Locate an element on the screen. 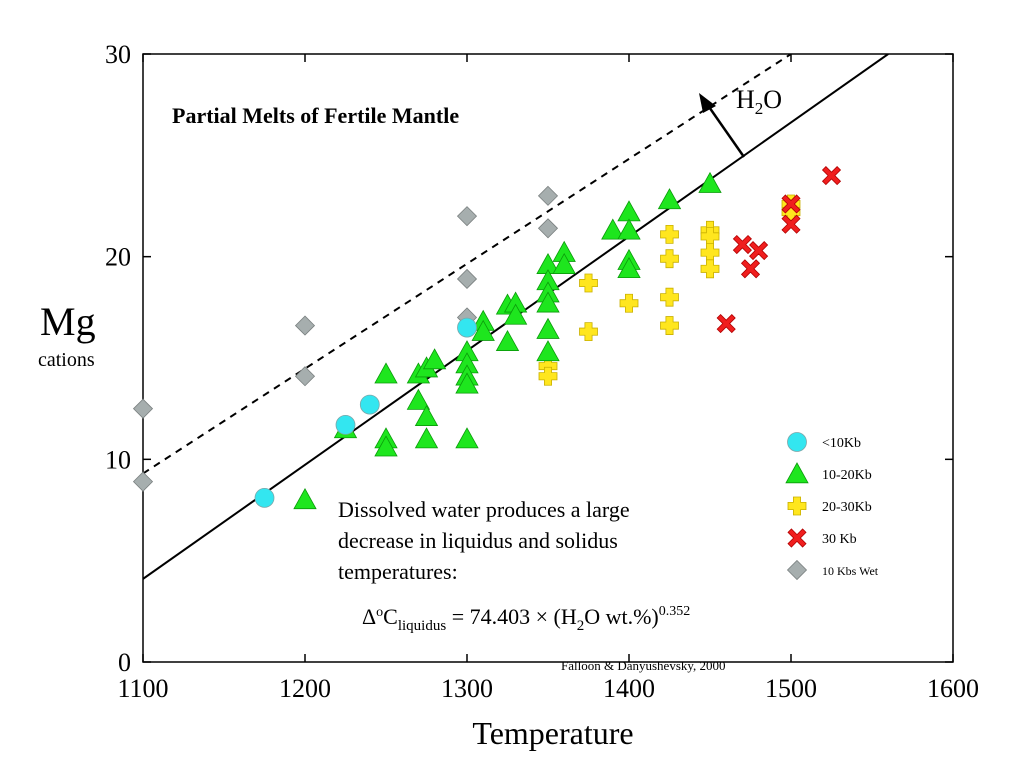 The width and height of the screenshot is (1024, 768). y-axis-sublabel: cations is located at coordinates (66, 360).